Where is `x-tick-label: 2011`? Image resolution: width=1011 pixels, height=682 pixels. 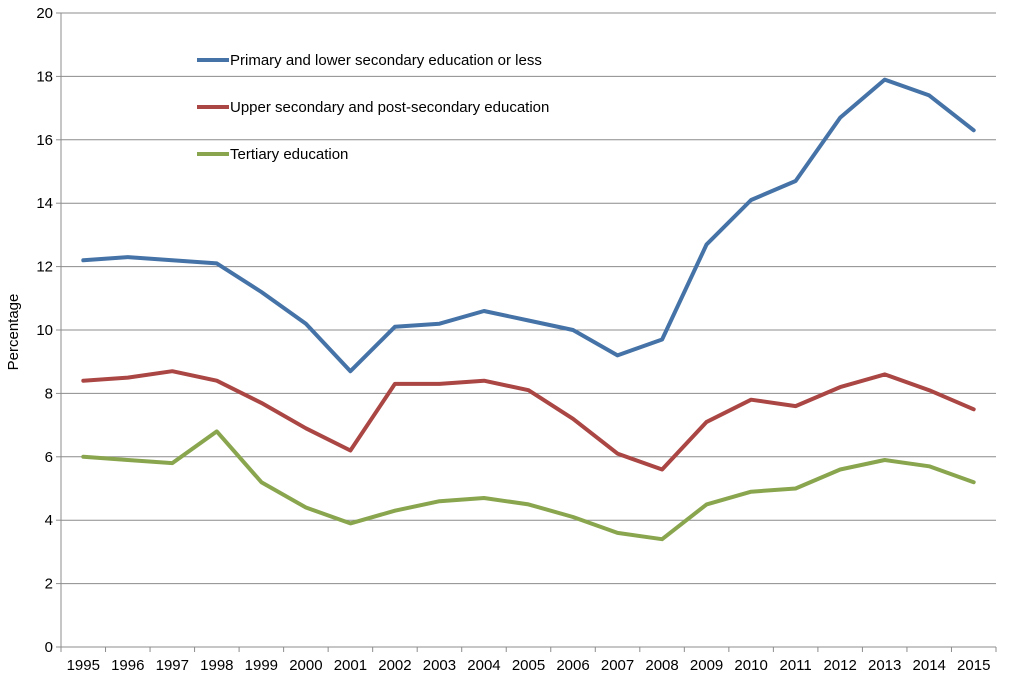 x-tick-label: 2011 is located at coordinates (796, 665).